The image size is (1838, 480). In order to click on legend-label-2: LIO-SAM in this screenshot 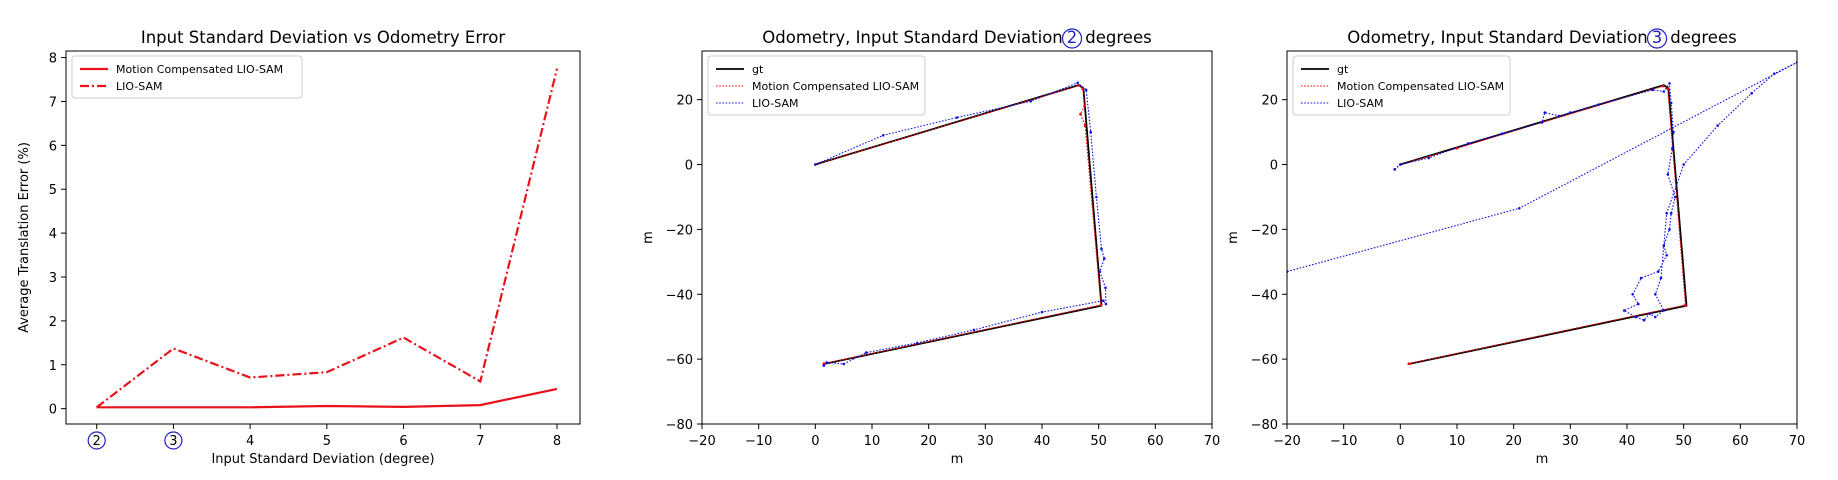, I will do `click(139, 86)`.